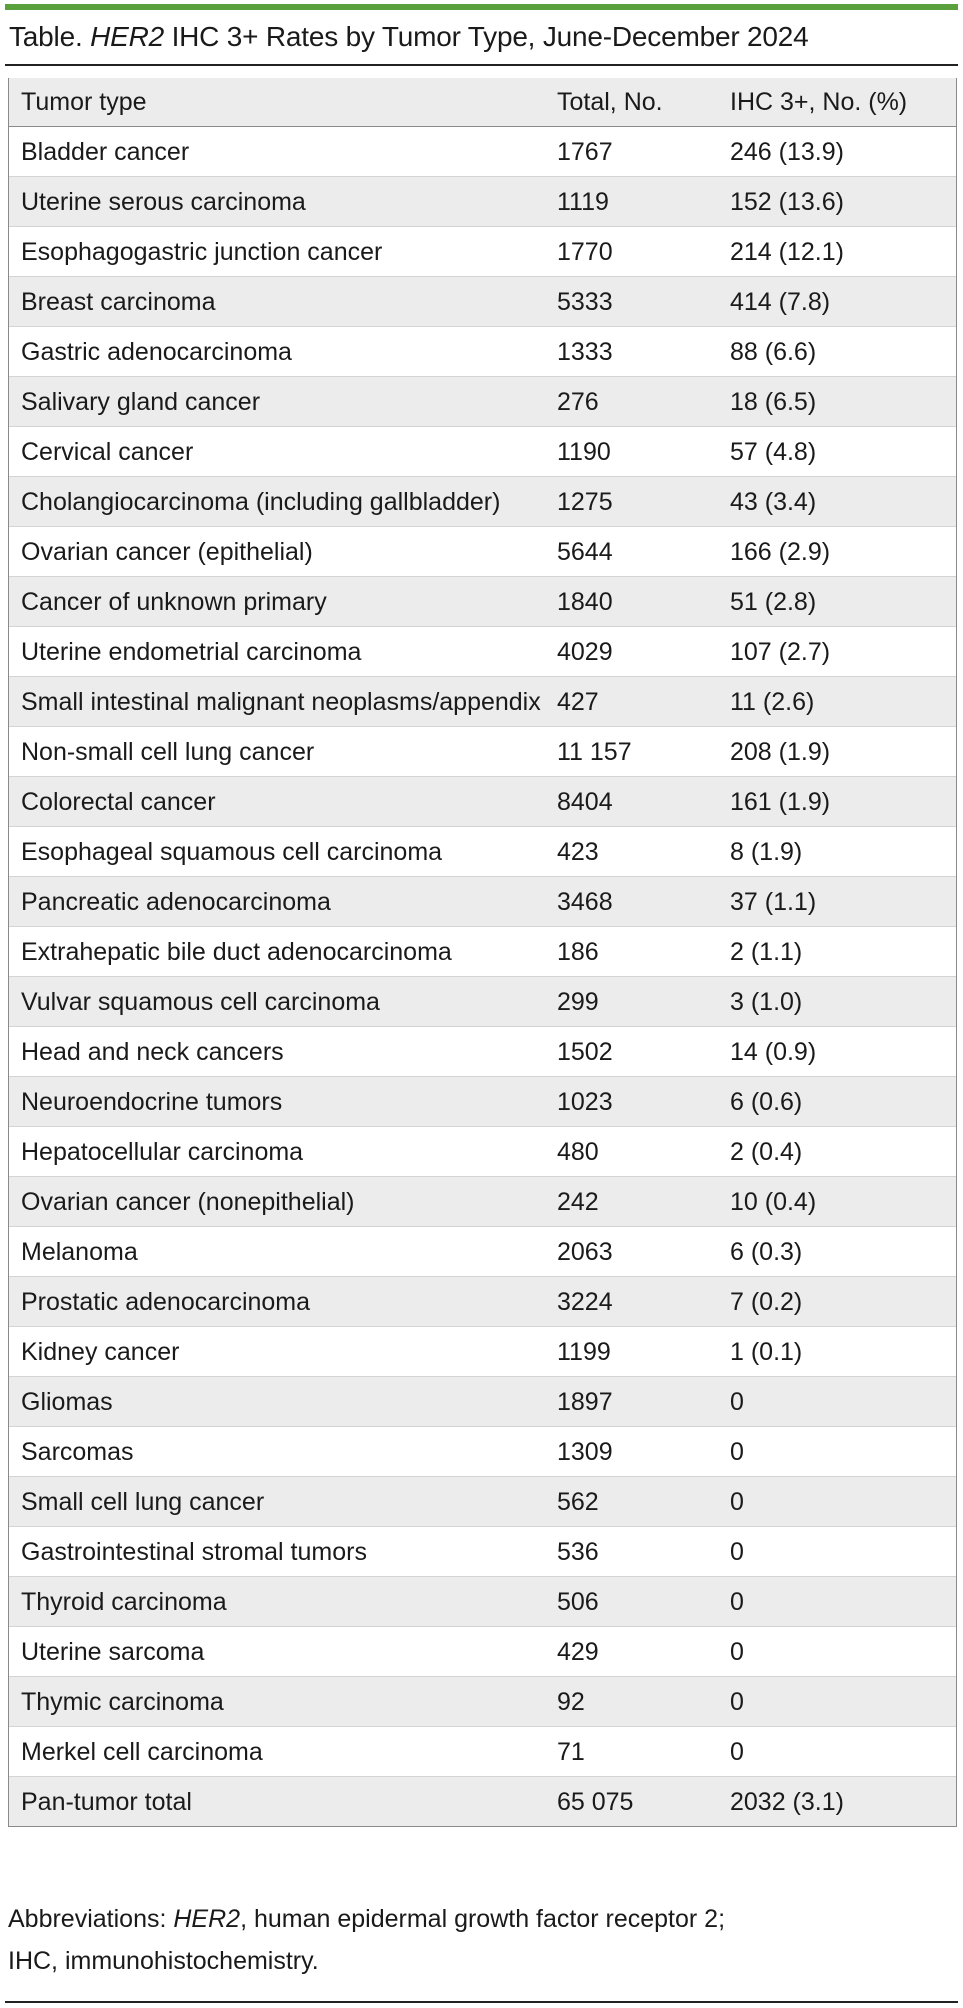 Image resolution: width=963 pixels, height=2008 pixels. What do you see at coordinates (277, 551) in the screenshot?
I see `cell-tumor-type: Ovarian cancer (epithelial)` at bounding box center [277, 551].